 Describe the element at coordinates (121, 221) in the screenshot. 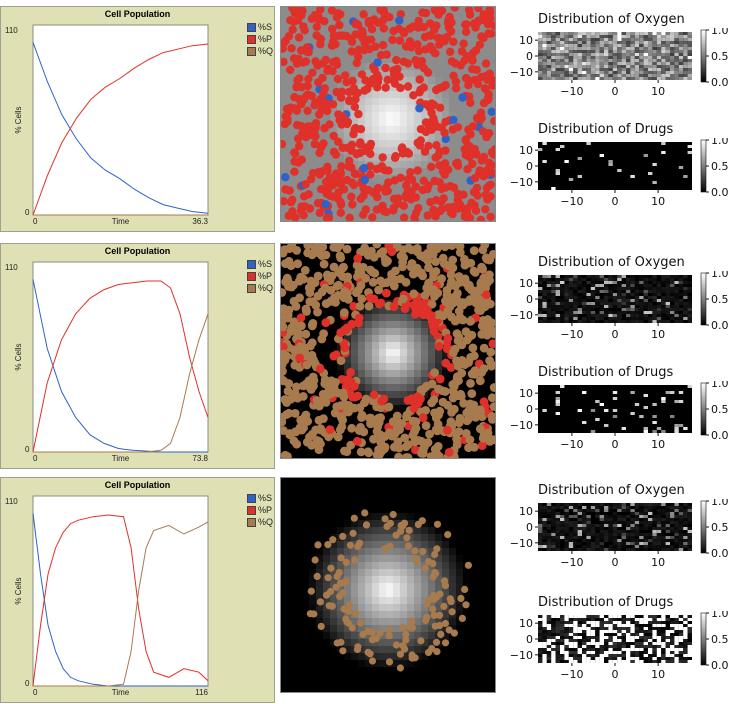

I see `x-axis-label: Time` at that location.